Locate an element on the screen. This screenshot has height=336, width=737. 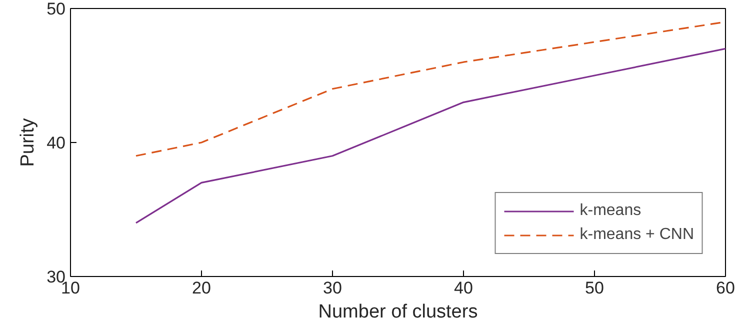
y-tick-label: 40 is located at coordinates (56, 143).